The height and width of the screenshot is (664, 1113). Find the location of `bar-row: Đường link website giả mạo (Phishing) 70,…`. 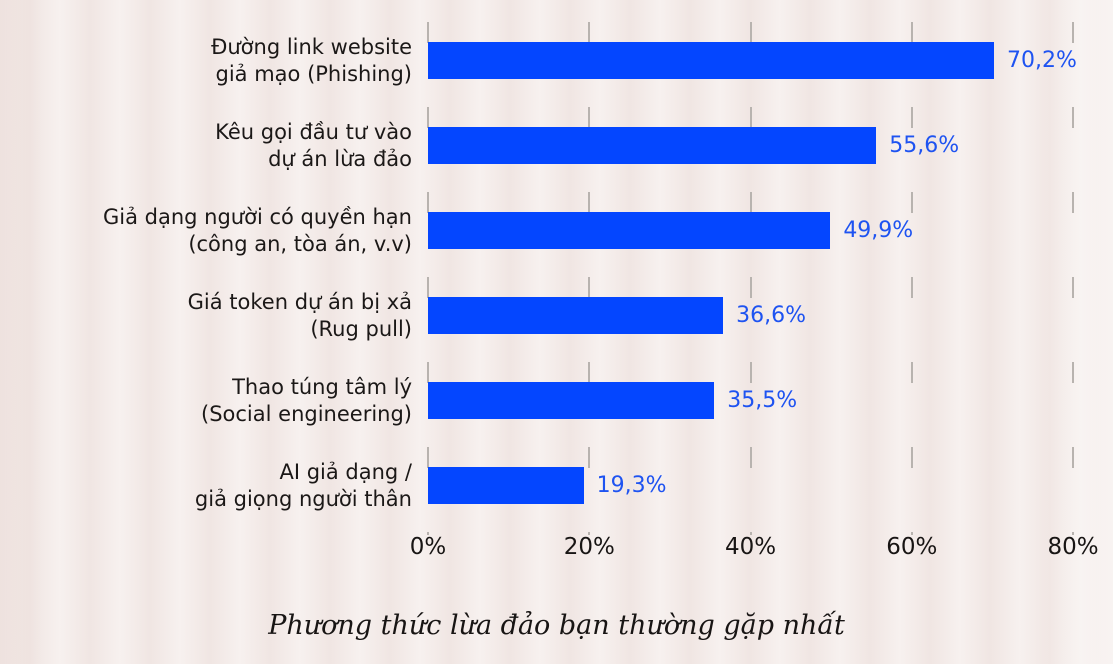

bar-row: Đường link website giả mạo (Phishing) 70,… is located at coordinates (556, 60).